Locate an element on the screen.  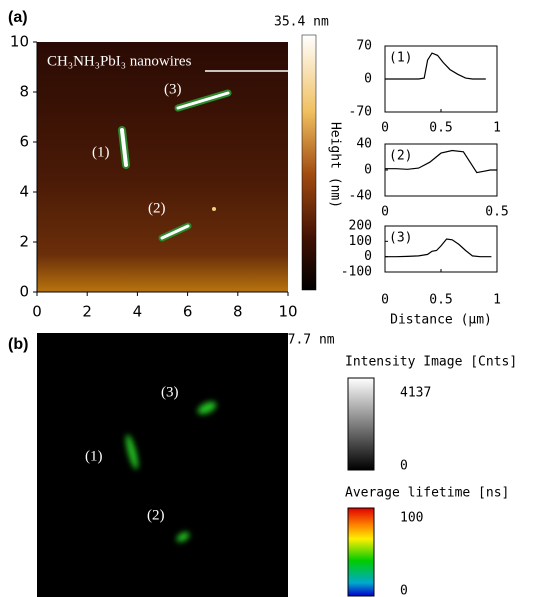
x-axis-label: Distance (μm) is located at coordinates (441, 320).